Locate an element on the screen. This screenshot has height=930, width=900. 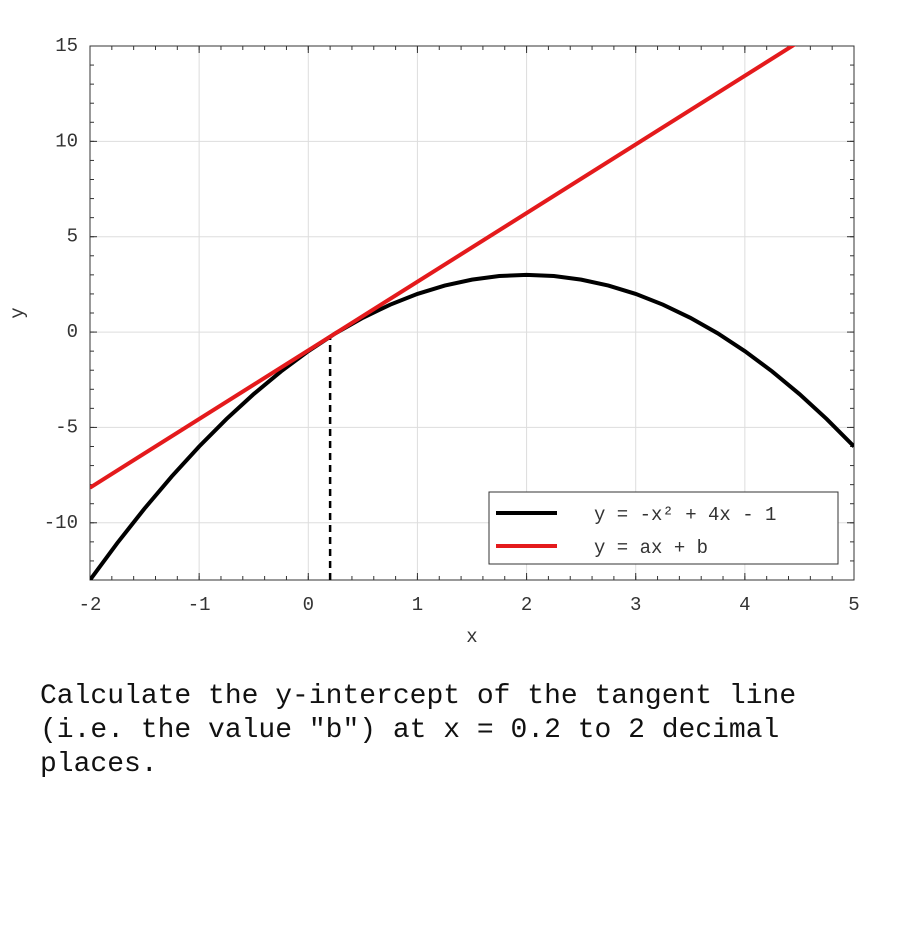
legend-box is located at coordinates (663, 528).